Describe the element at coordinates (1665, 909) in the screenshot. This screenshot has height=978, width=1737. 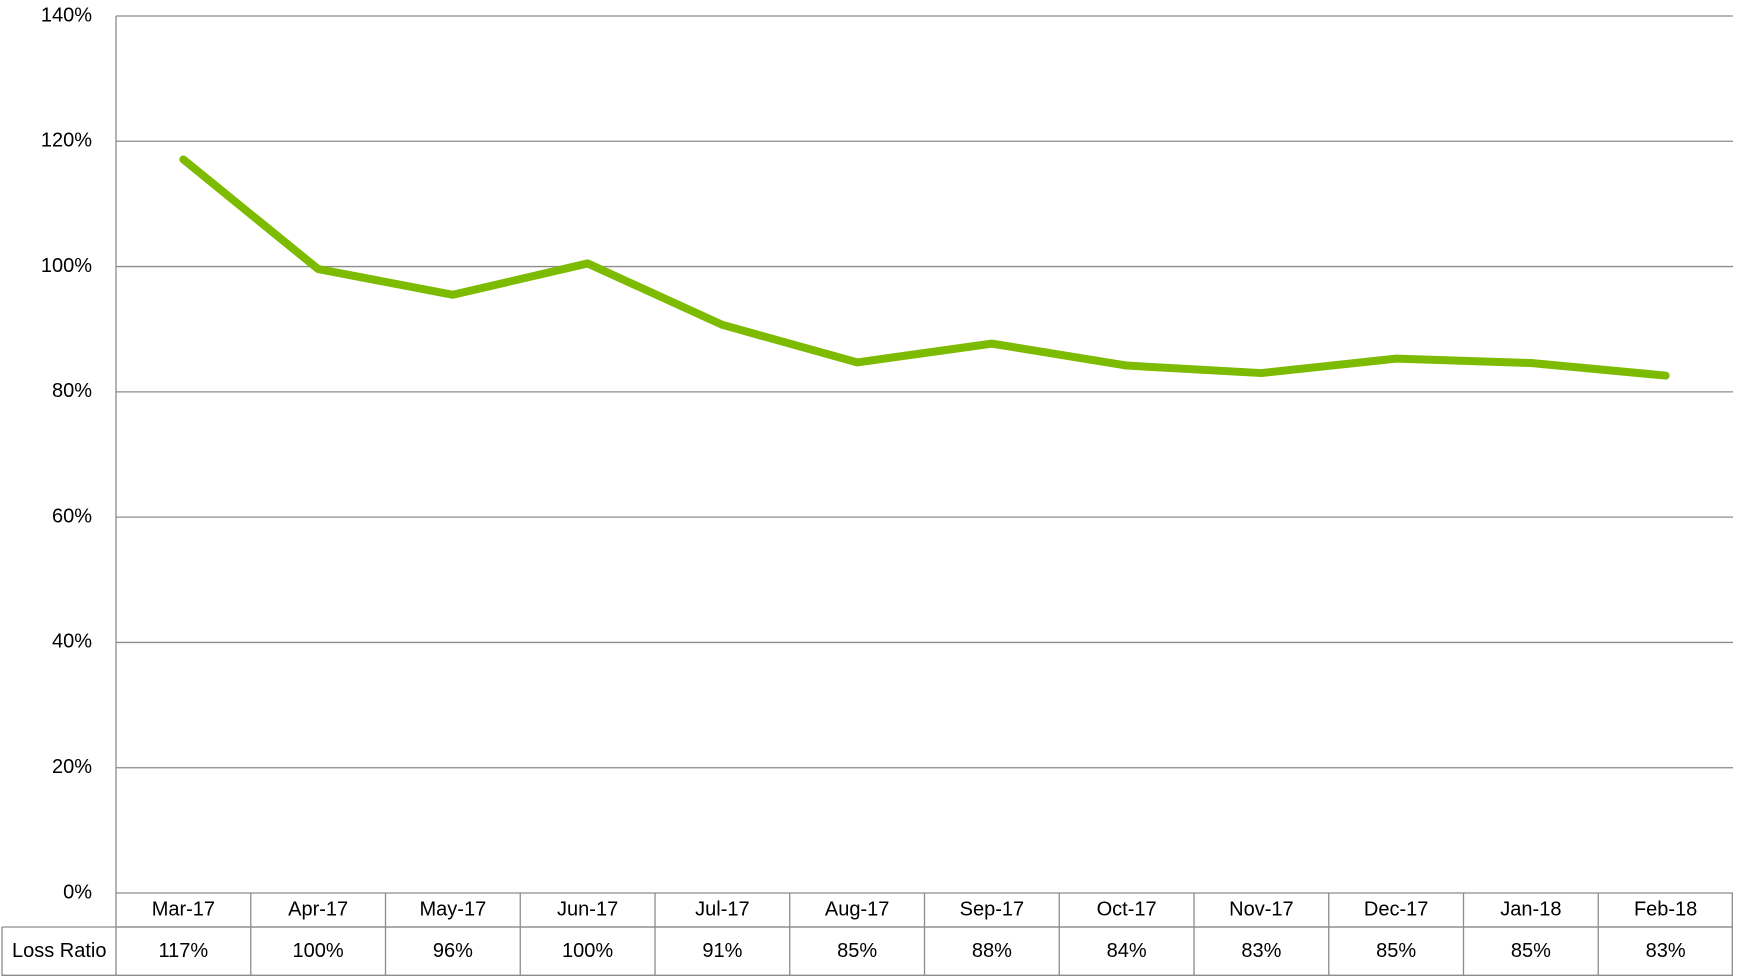
I see `x-tick-label: Feb-18` at that location.